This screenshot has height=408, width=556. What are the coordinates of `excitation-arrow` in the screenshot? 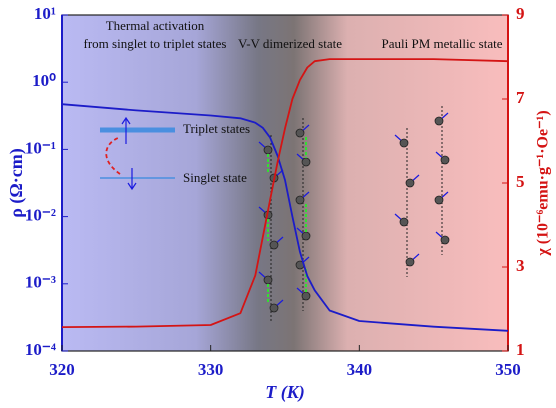 It's located at (113, 156).